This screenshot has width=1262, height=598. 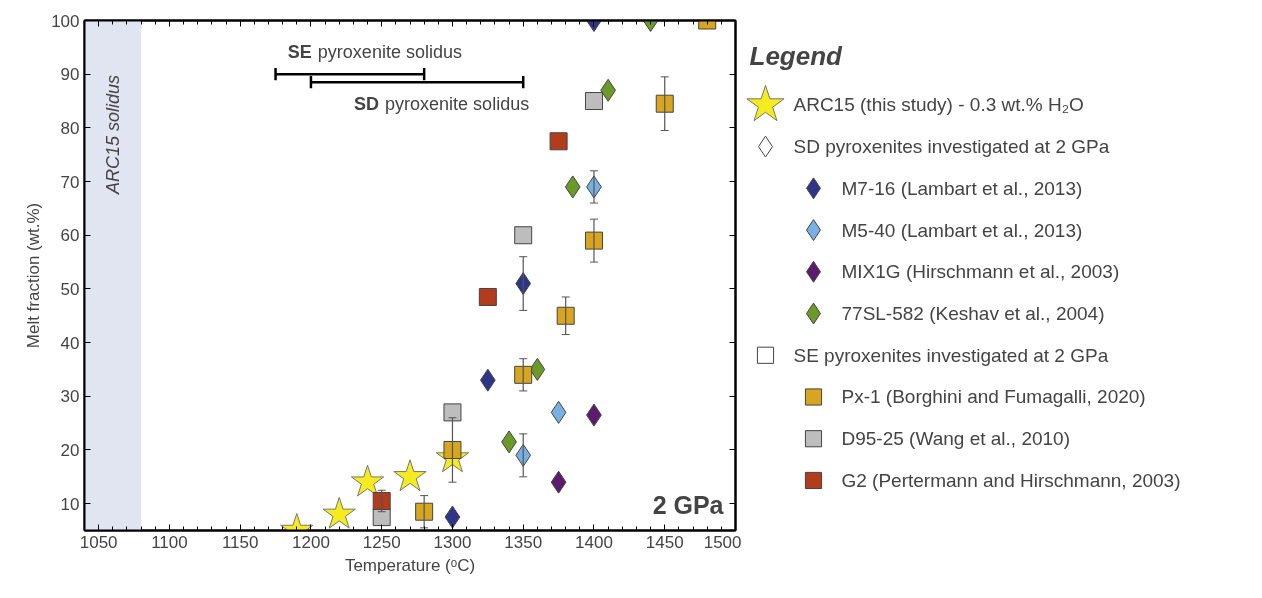 What do you see at coordinates (452, 542) in the screenshot?
I see `x-tick-label: 1300` at bounding box center [452, 542].